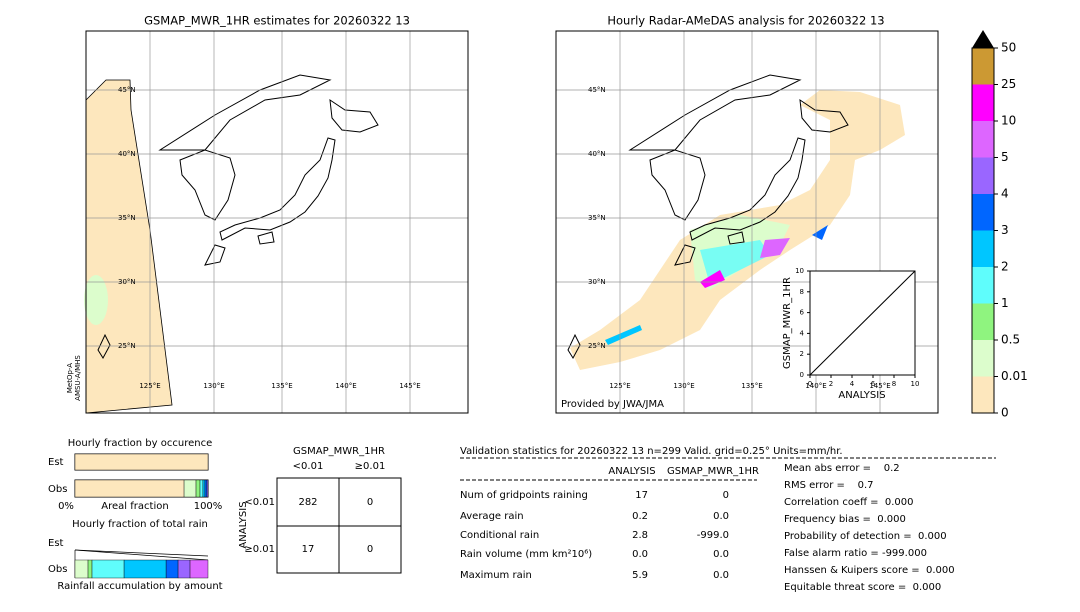 This screenshot has height=612, width=1080. What do you see at coordinates (140, 524) in the screenshot?
I see `panel-title: Hourly fraction of total rain` at bounding box center [140, 524].